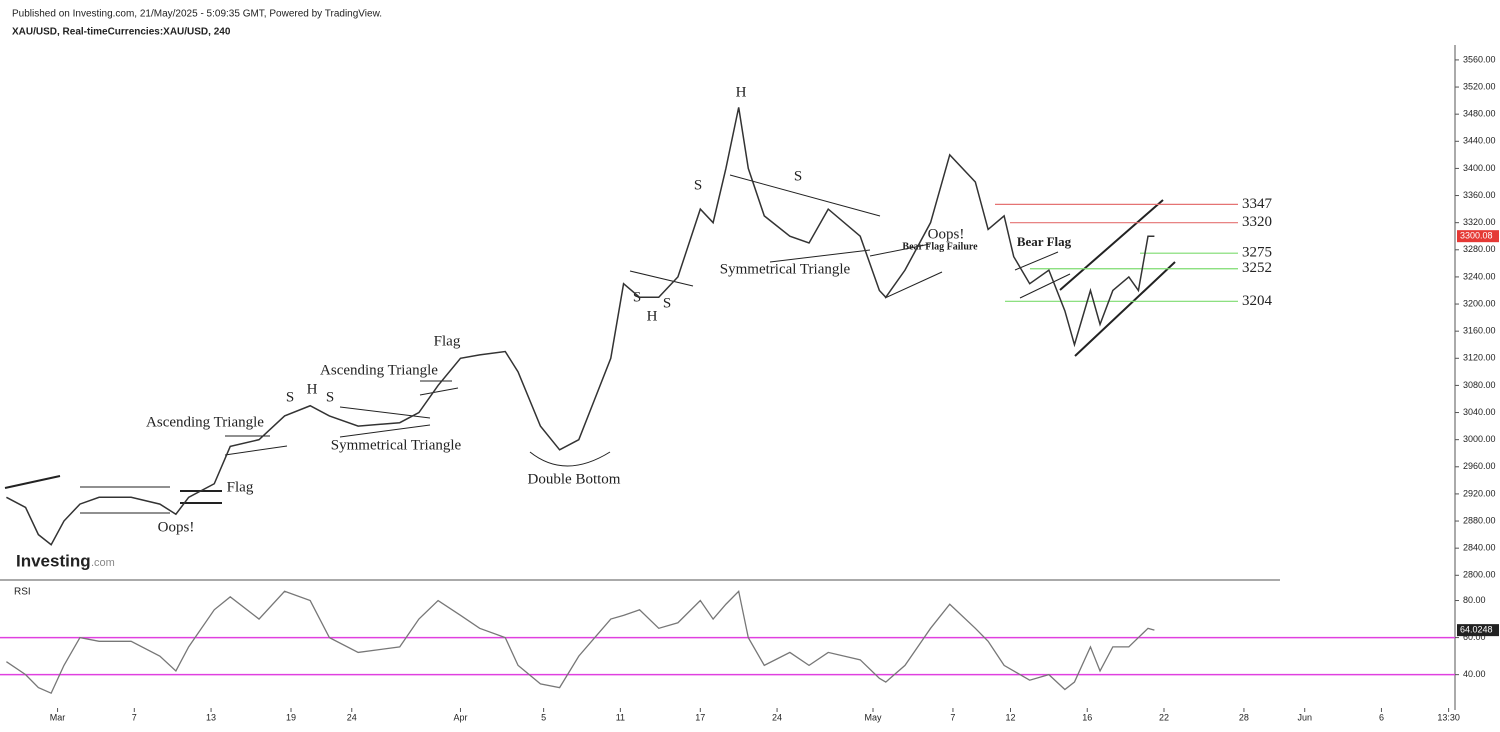 The width and height of the screenshot is (1500, 732). Describe the element at coordinates (1479, 114) in the screenshot. I see `y-tick-label: 3480.00` at that location.